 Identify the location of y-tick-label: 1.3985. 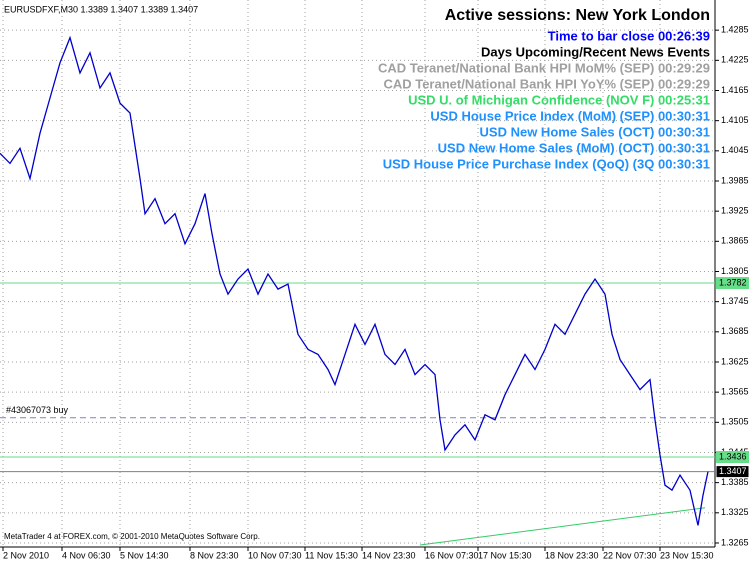
(735, 180).